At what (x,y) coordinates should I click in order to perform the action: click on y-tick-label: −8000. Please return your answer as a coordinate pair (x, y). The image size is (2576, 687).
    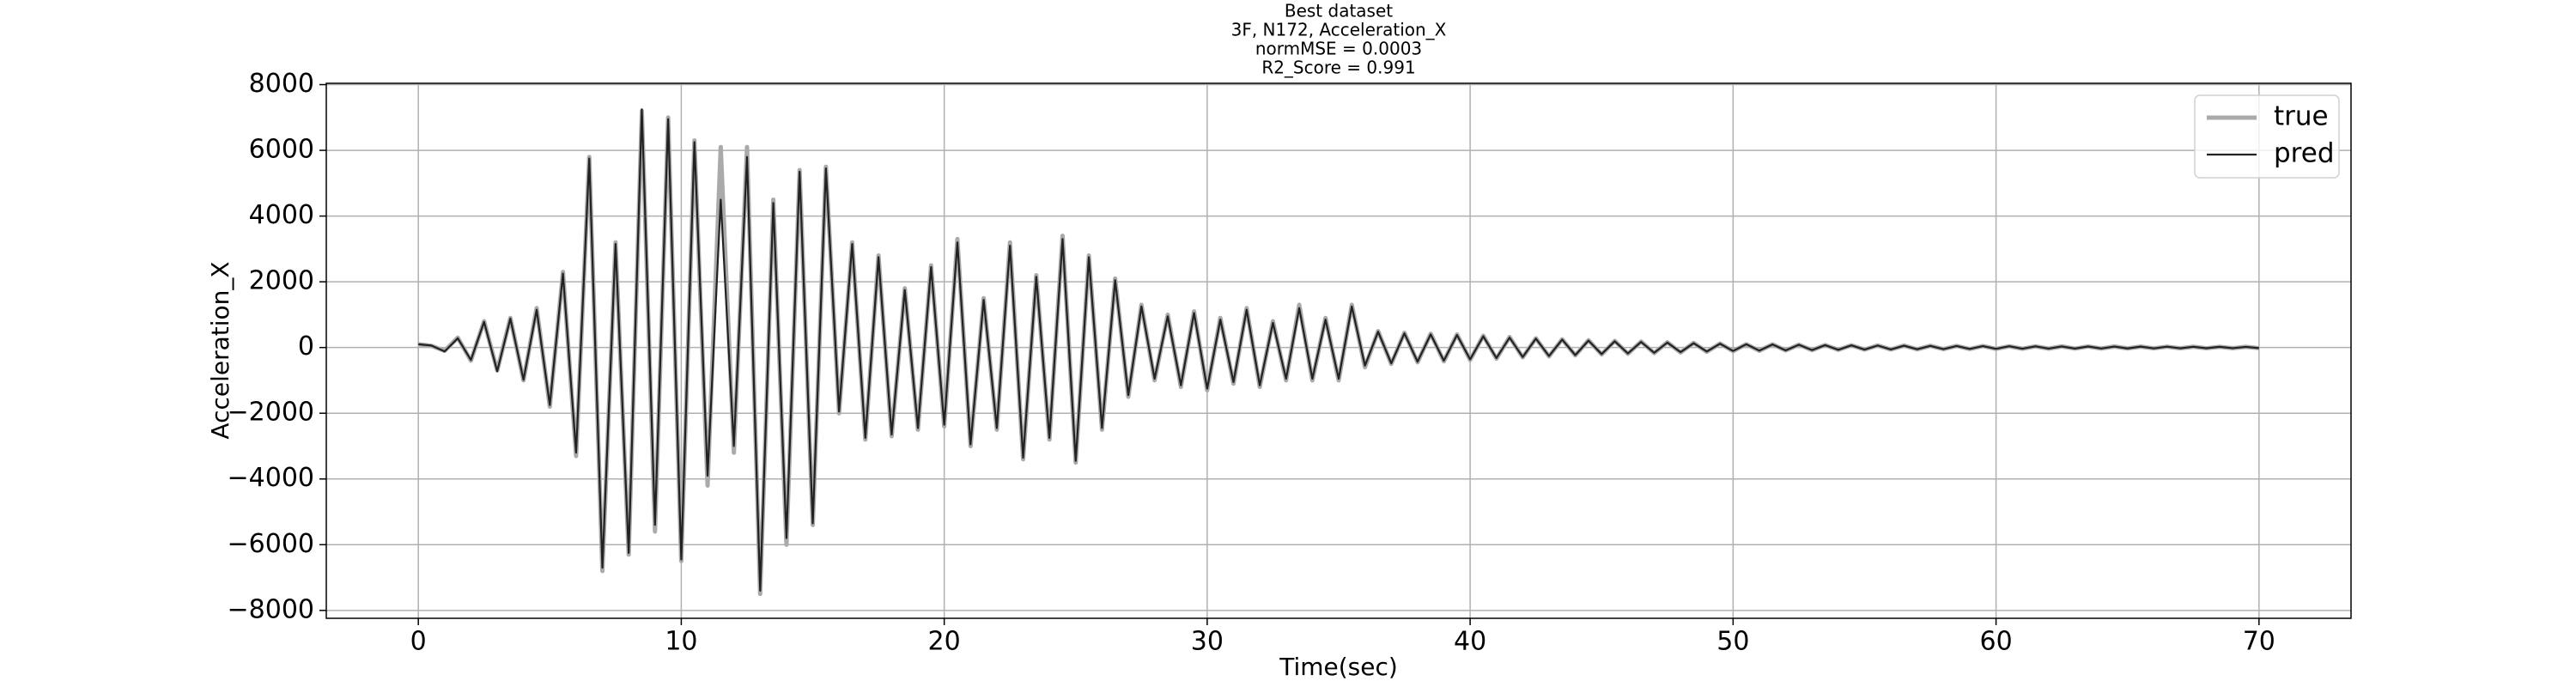
    Looking at the image, I should click on (271, 609).